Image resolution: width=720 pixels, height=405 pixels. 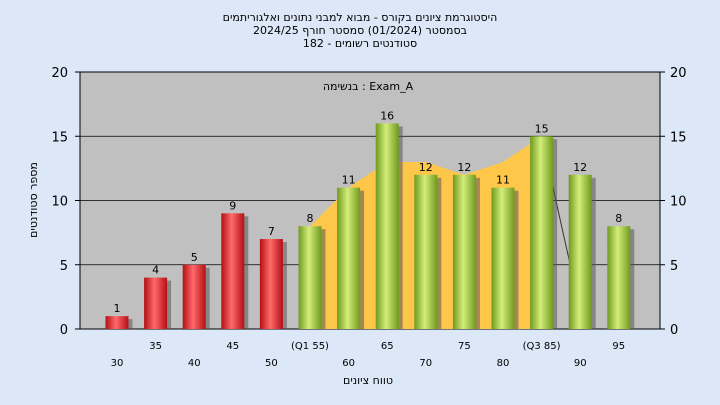 I want to click on x-tick-label: (Q3 85), so click(x=542, y=346).